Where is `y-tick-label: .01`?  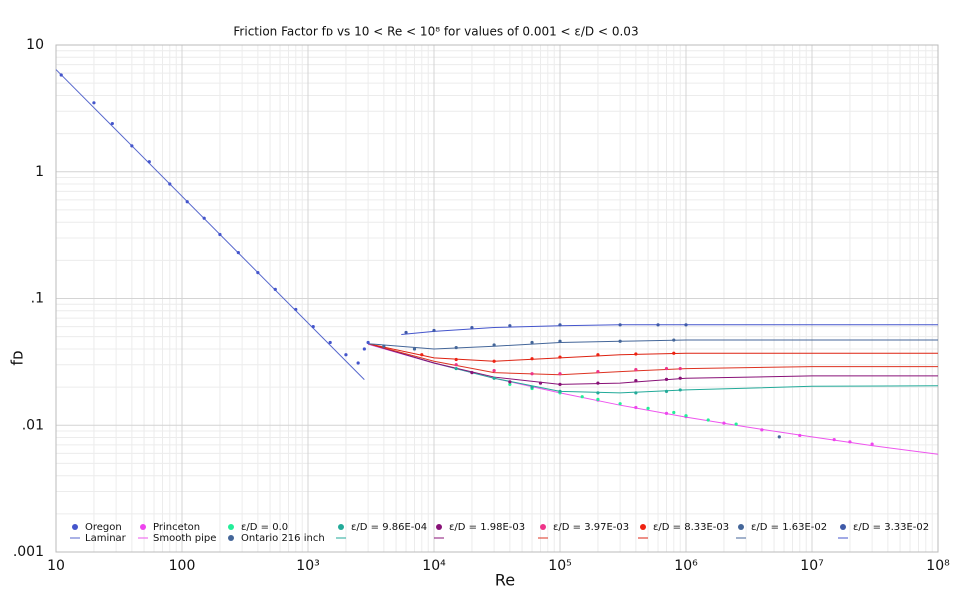 y-tick-label: .01 is located at coordinates (33, 425).